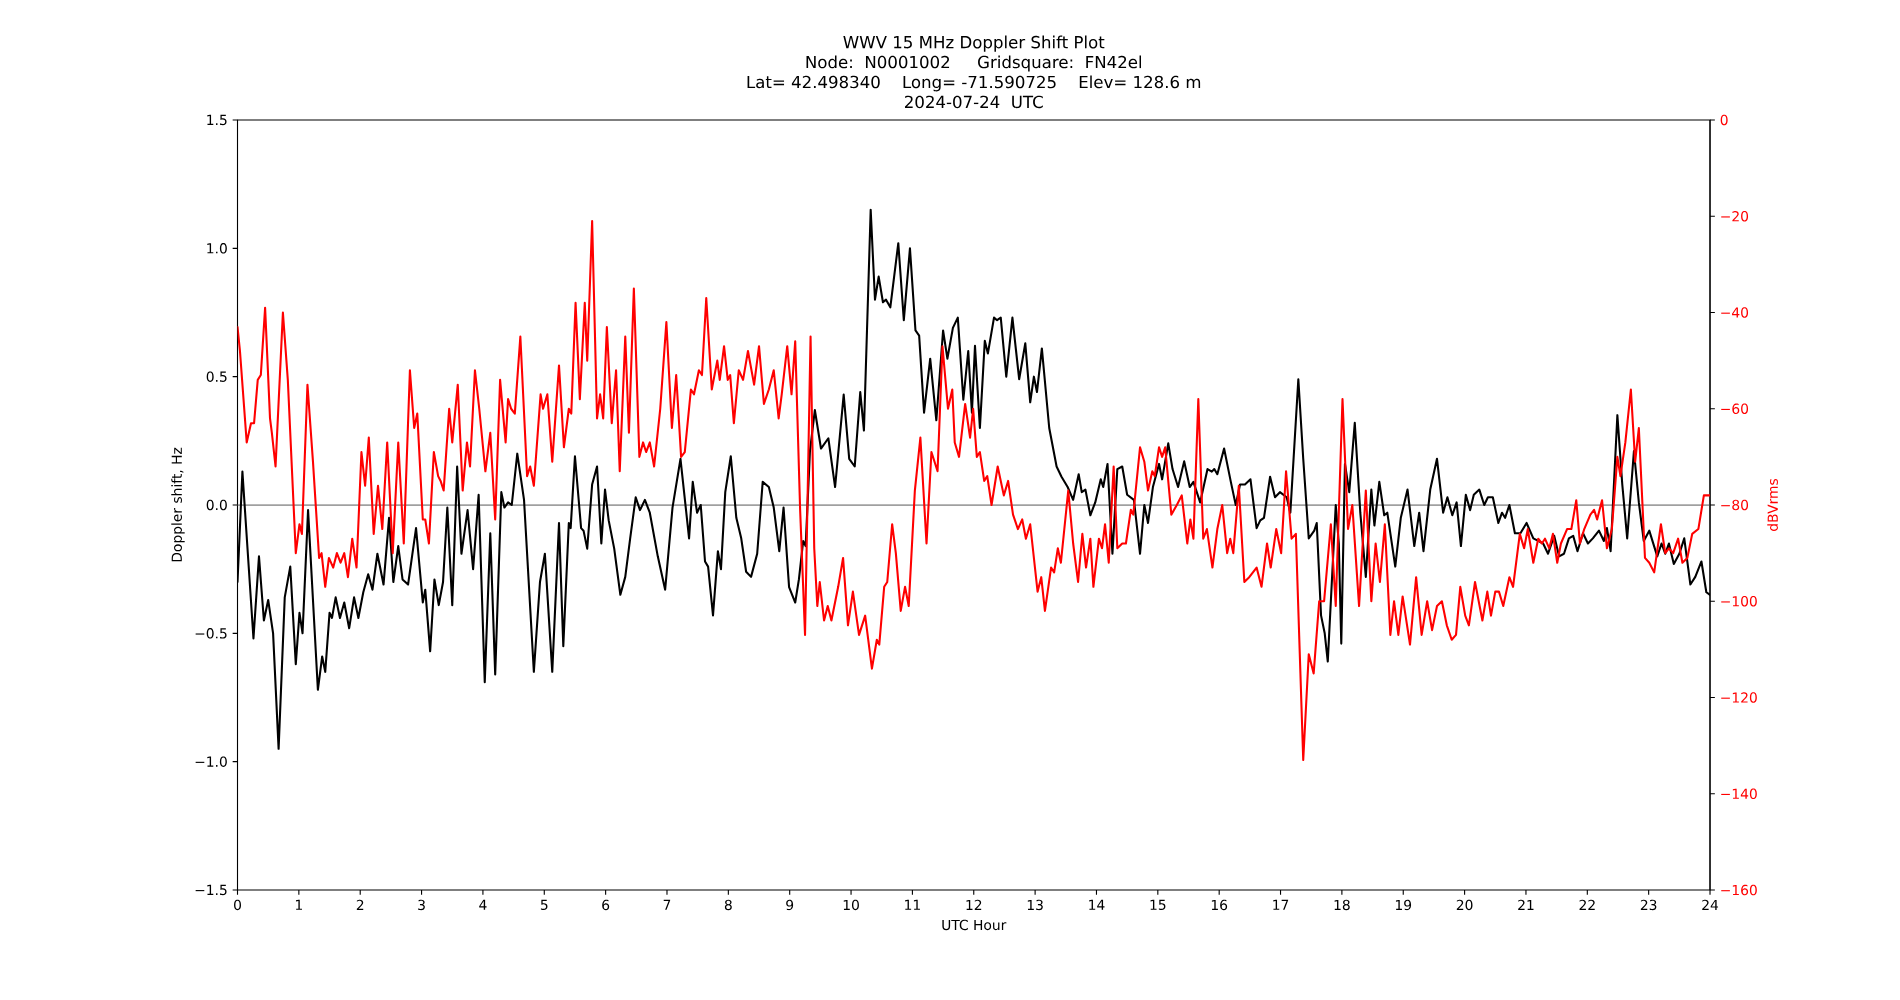 This screenshot has height=1000, width=1900. What do you see at coordinates (1281, 904) in the screenshot?
I see `x-tick-label: 17` at bounding box center [1281, 904].